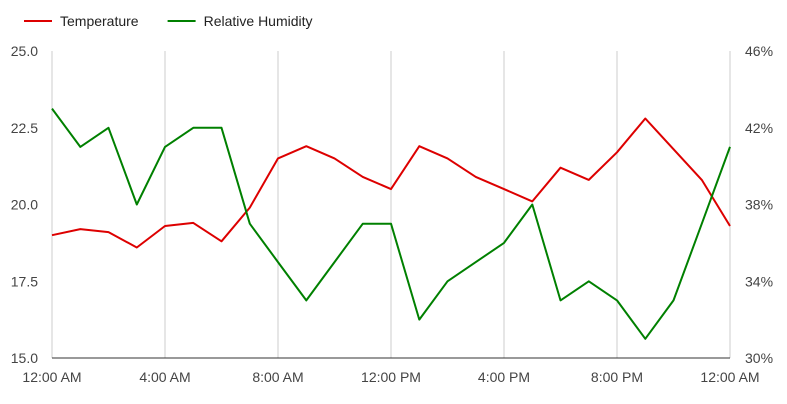 The width and height of the screenshot is (787, 404). Describe the element at coordinates (24, 205) in the screenshot. I see `y-left-tick-label: 20.0` at that location.